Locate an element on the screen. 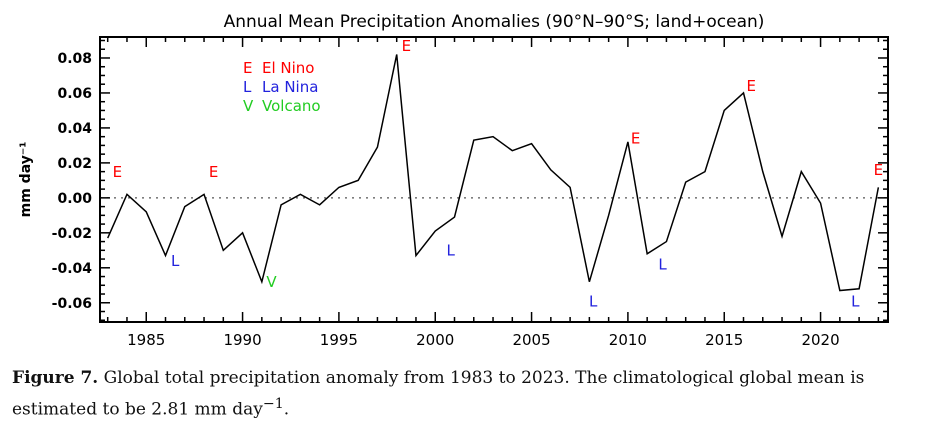 The width and height of the screenshot is (929, 432). y-tick-label: 0.00 is located at coordinates (74, 199).